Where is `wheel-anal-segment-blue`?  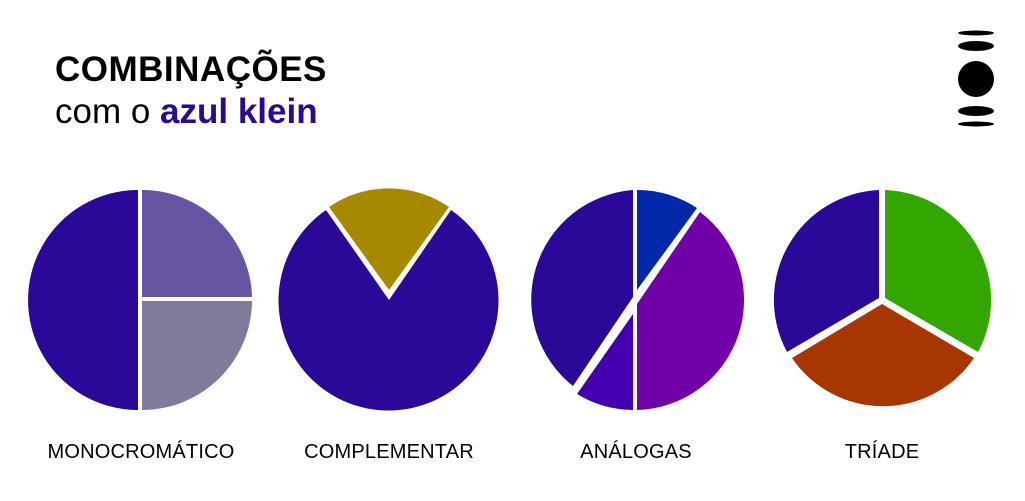 wheel-anal-segment-blue is located at coordinates (582, 288).